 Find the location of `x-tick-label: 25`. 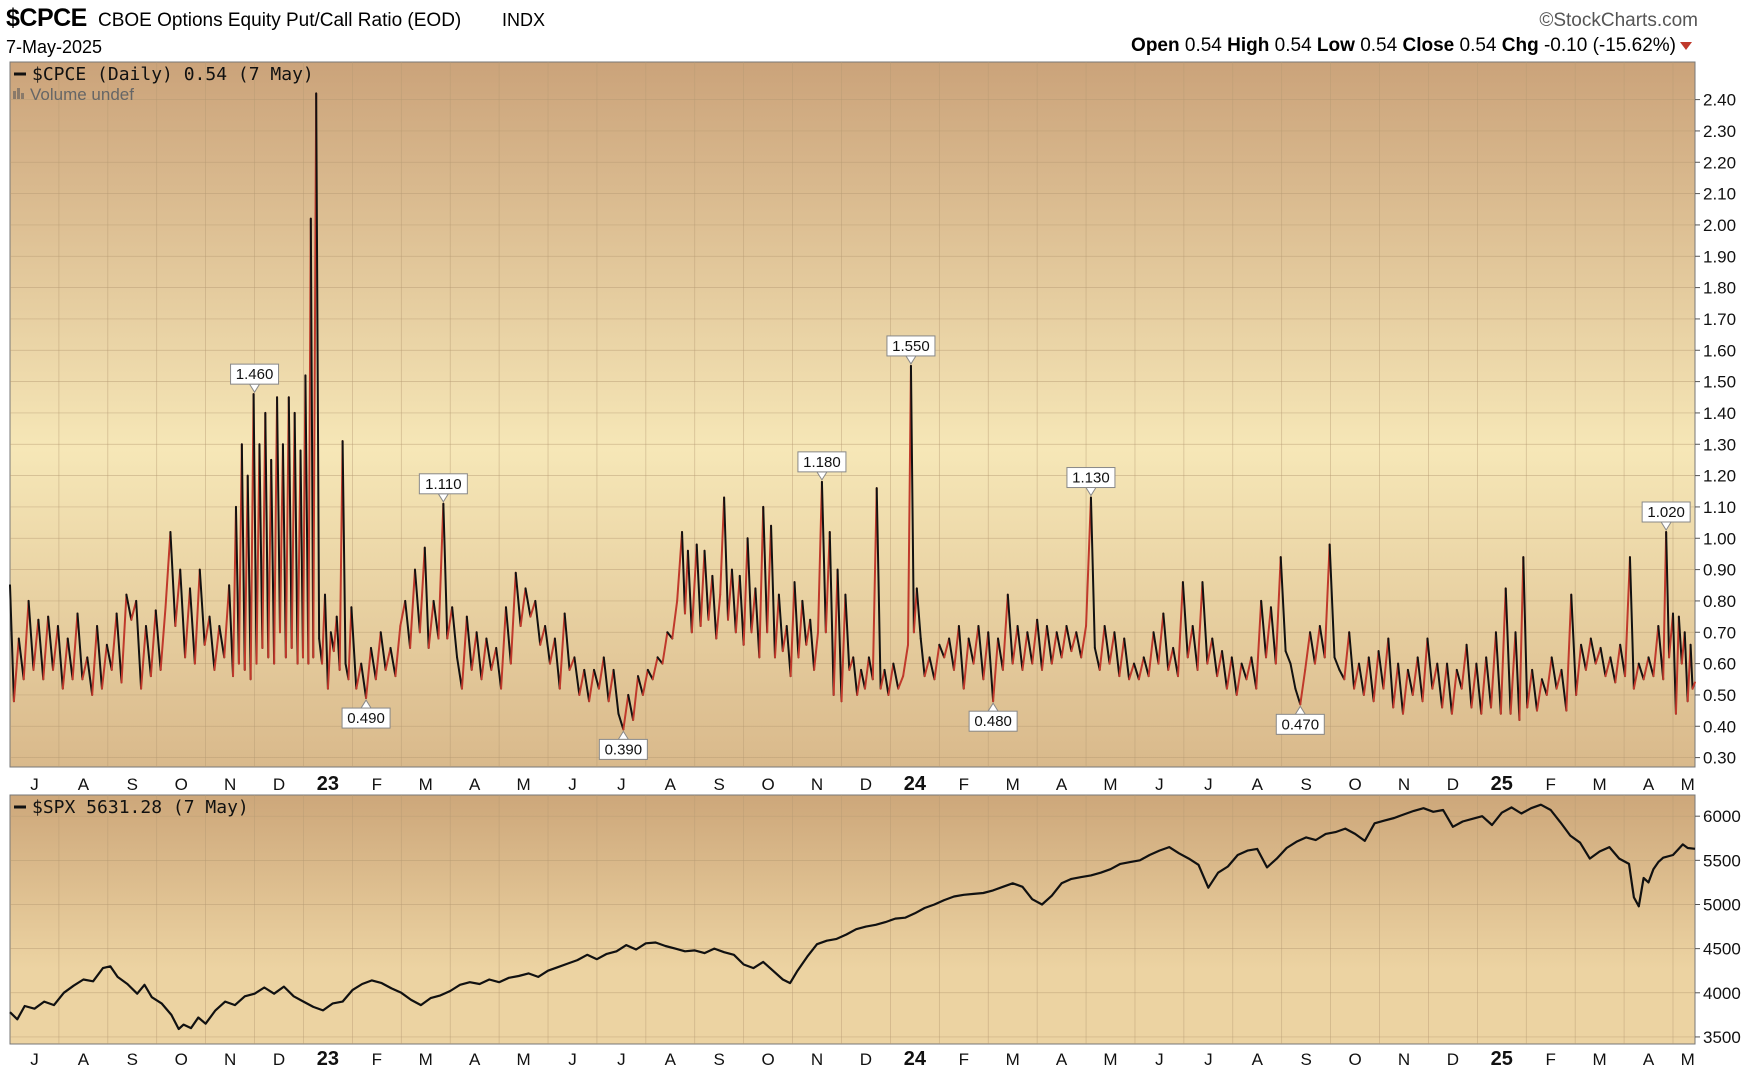

x-tick-label: 25 is located at coordinates (1502, 784).